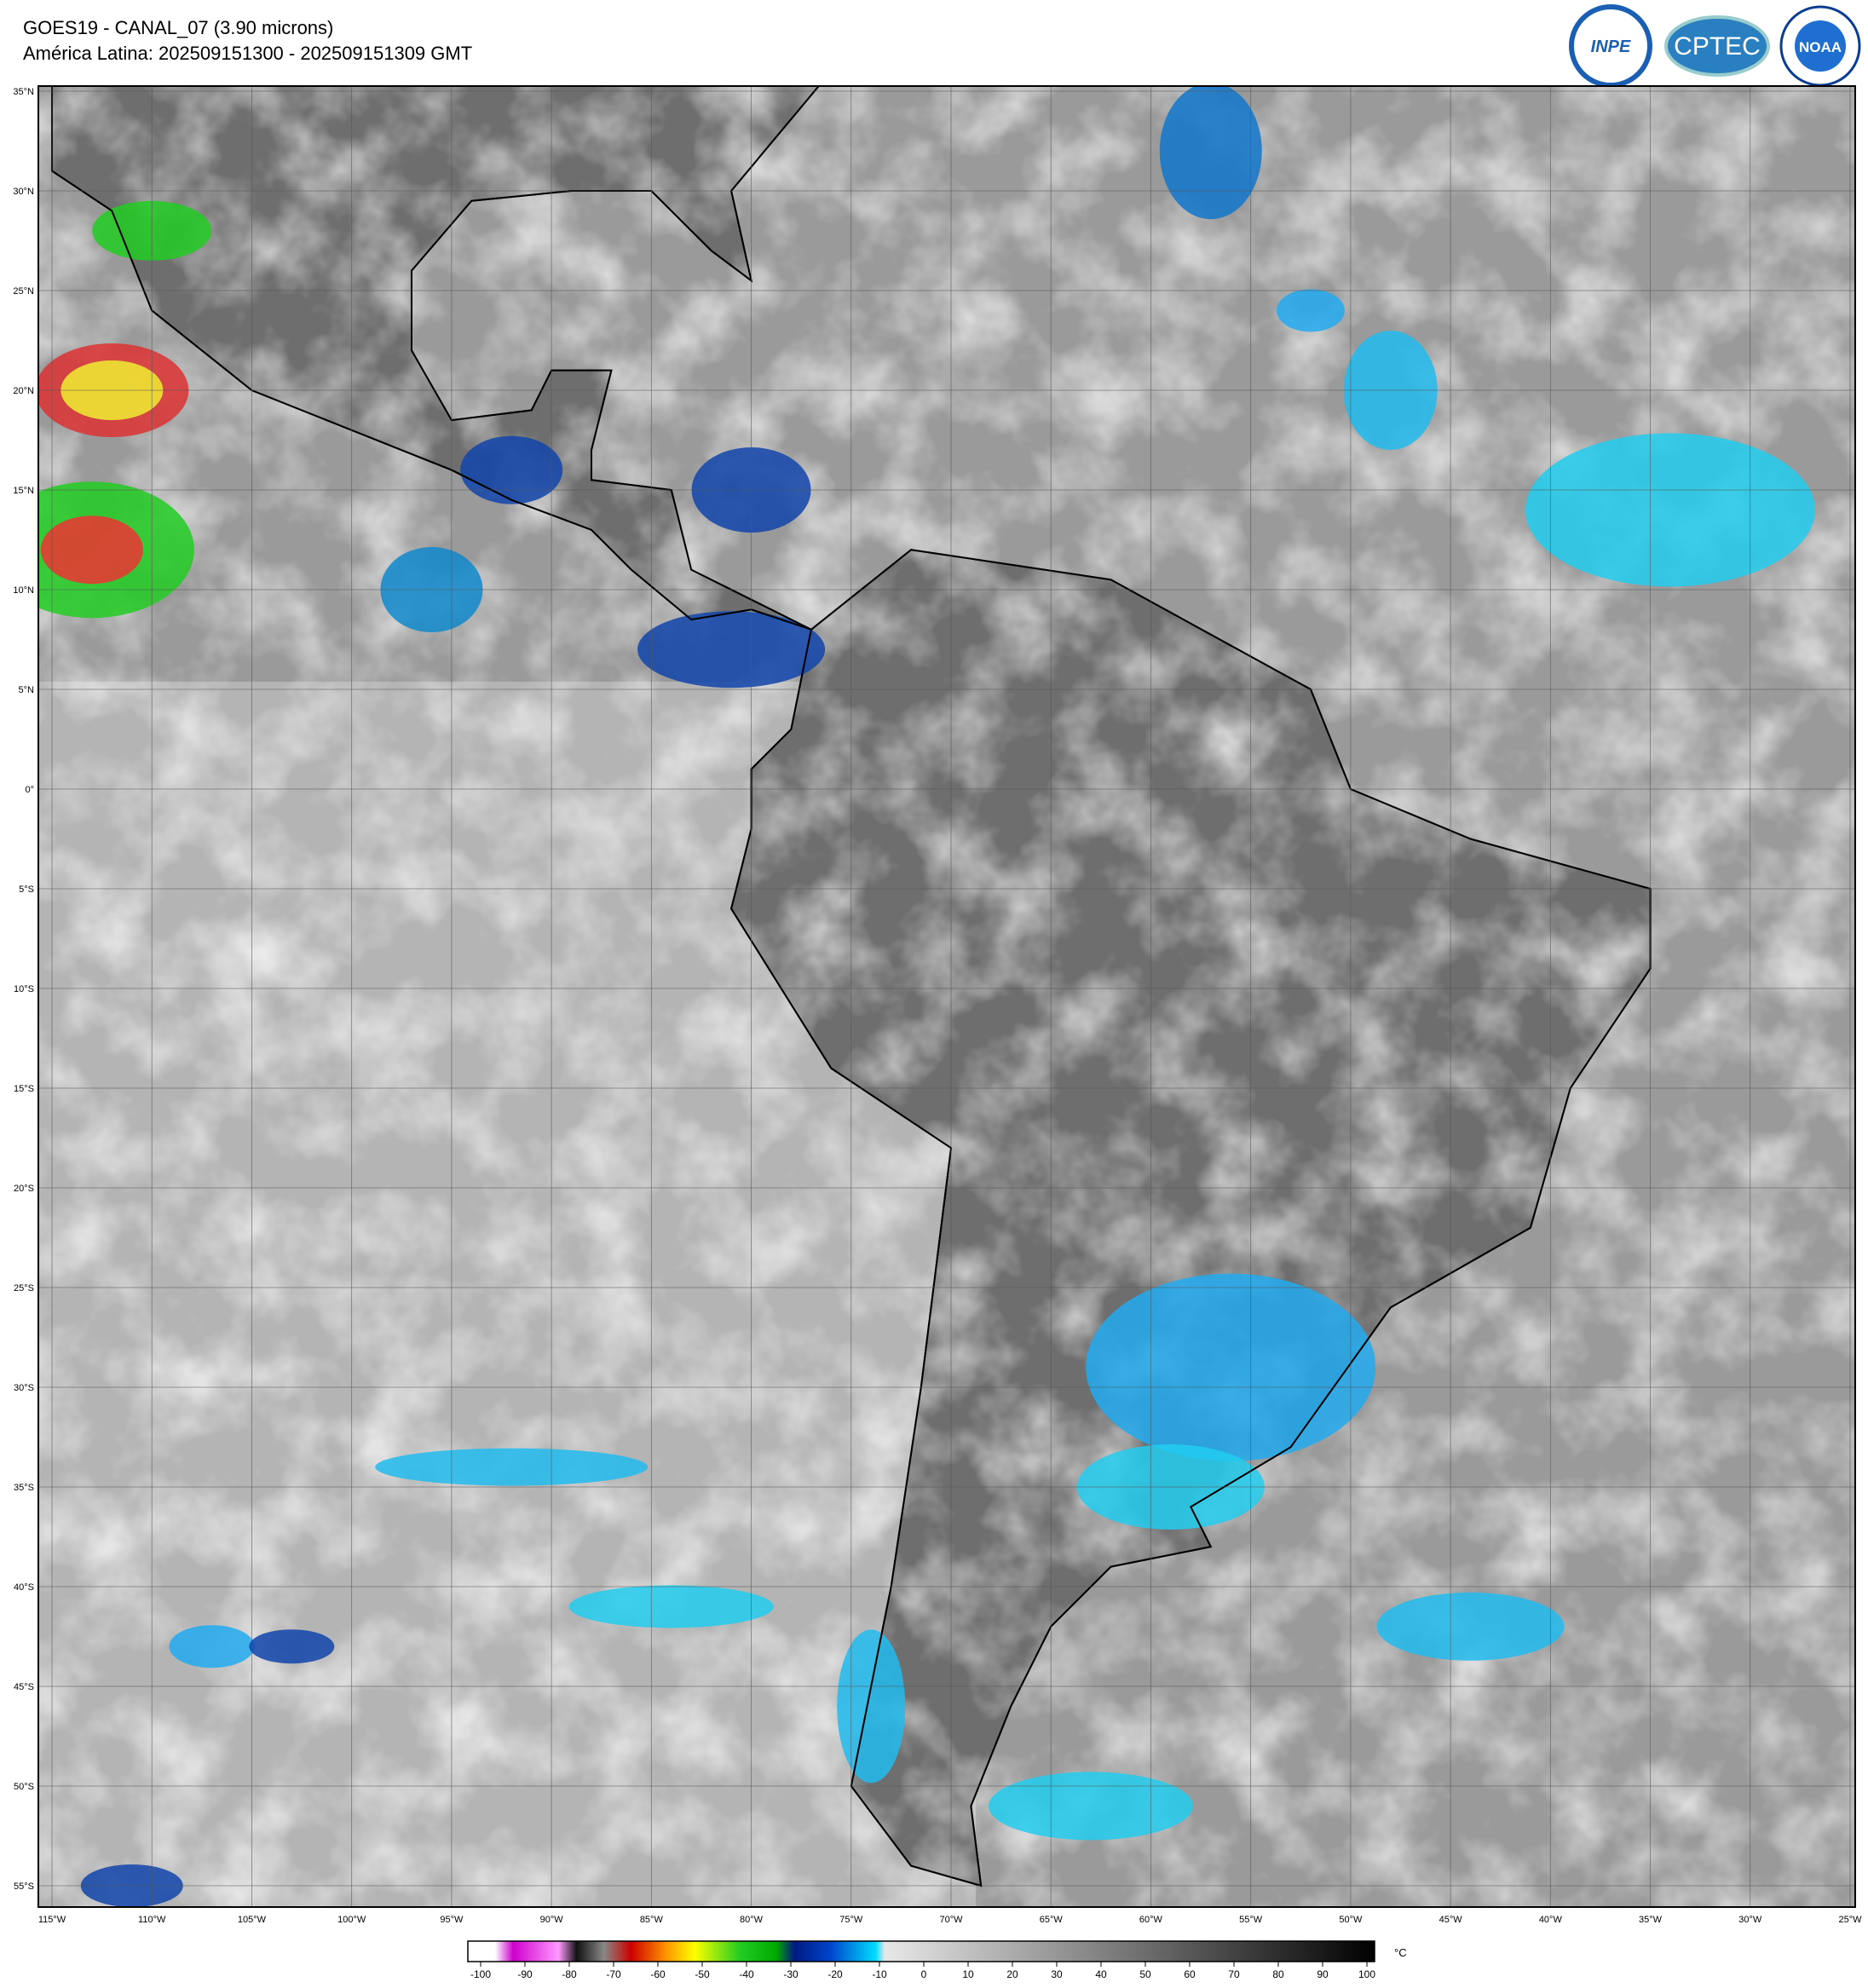 This screenshot has width=1868, height=1988. I want to click on inpe-text: INPE, so click(1611, 46).